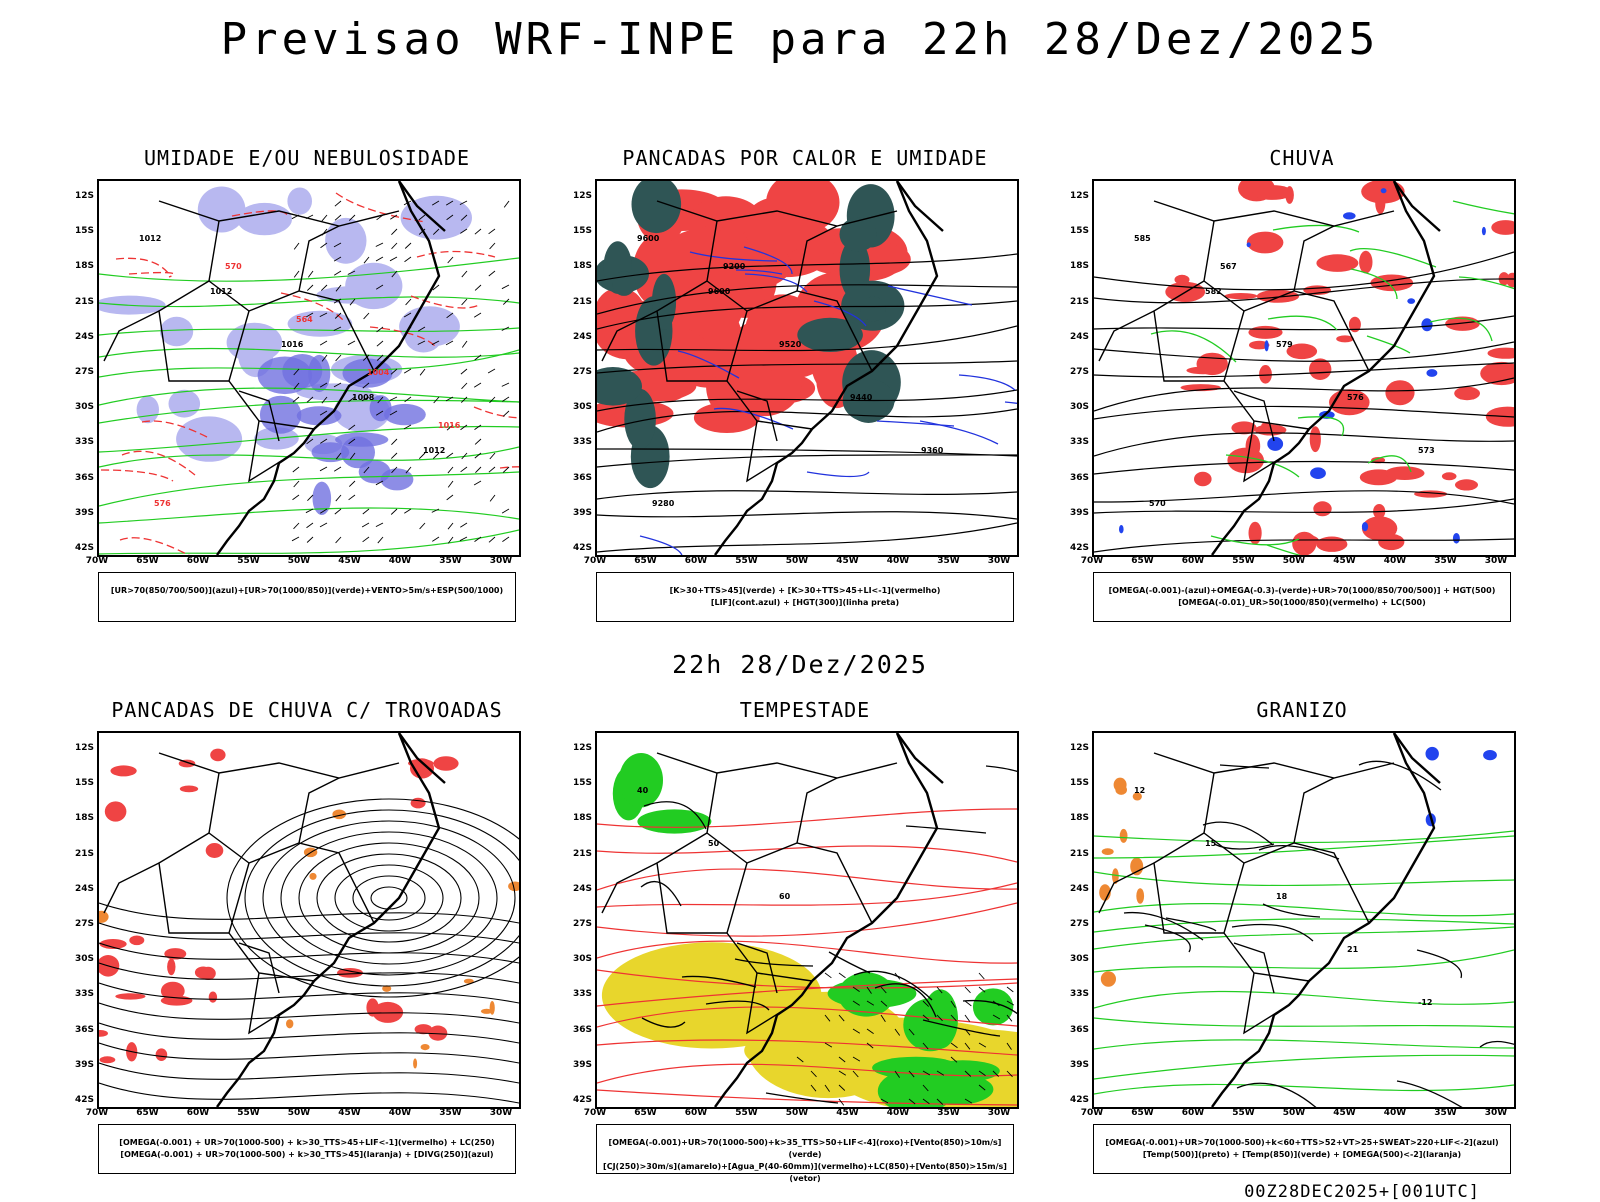  Describe the element at coordinates (643, 790) in the screenshot. I see `contour-label: 40` at that location.